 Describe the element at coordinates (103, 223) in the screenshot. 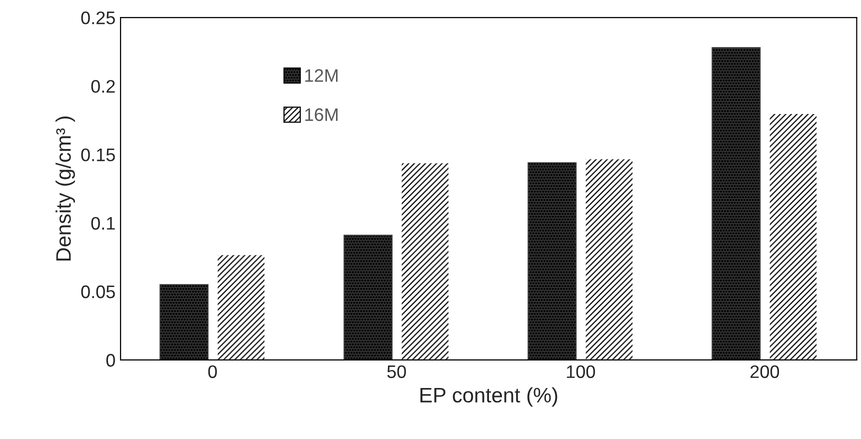

I see `y-tick-label: 0.1` at that location.